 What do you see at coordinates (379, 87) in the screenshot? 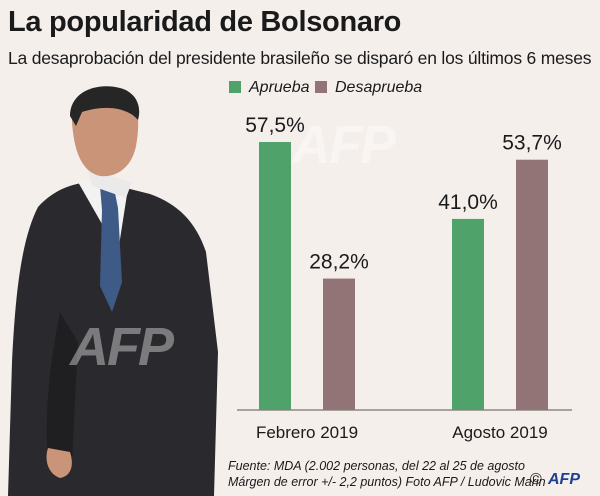
I see `legend-disapprove-label: Desaprueba` at bounding box center [379, 87].